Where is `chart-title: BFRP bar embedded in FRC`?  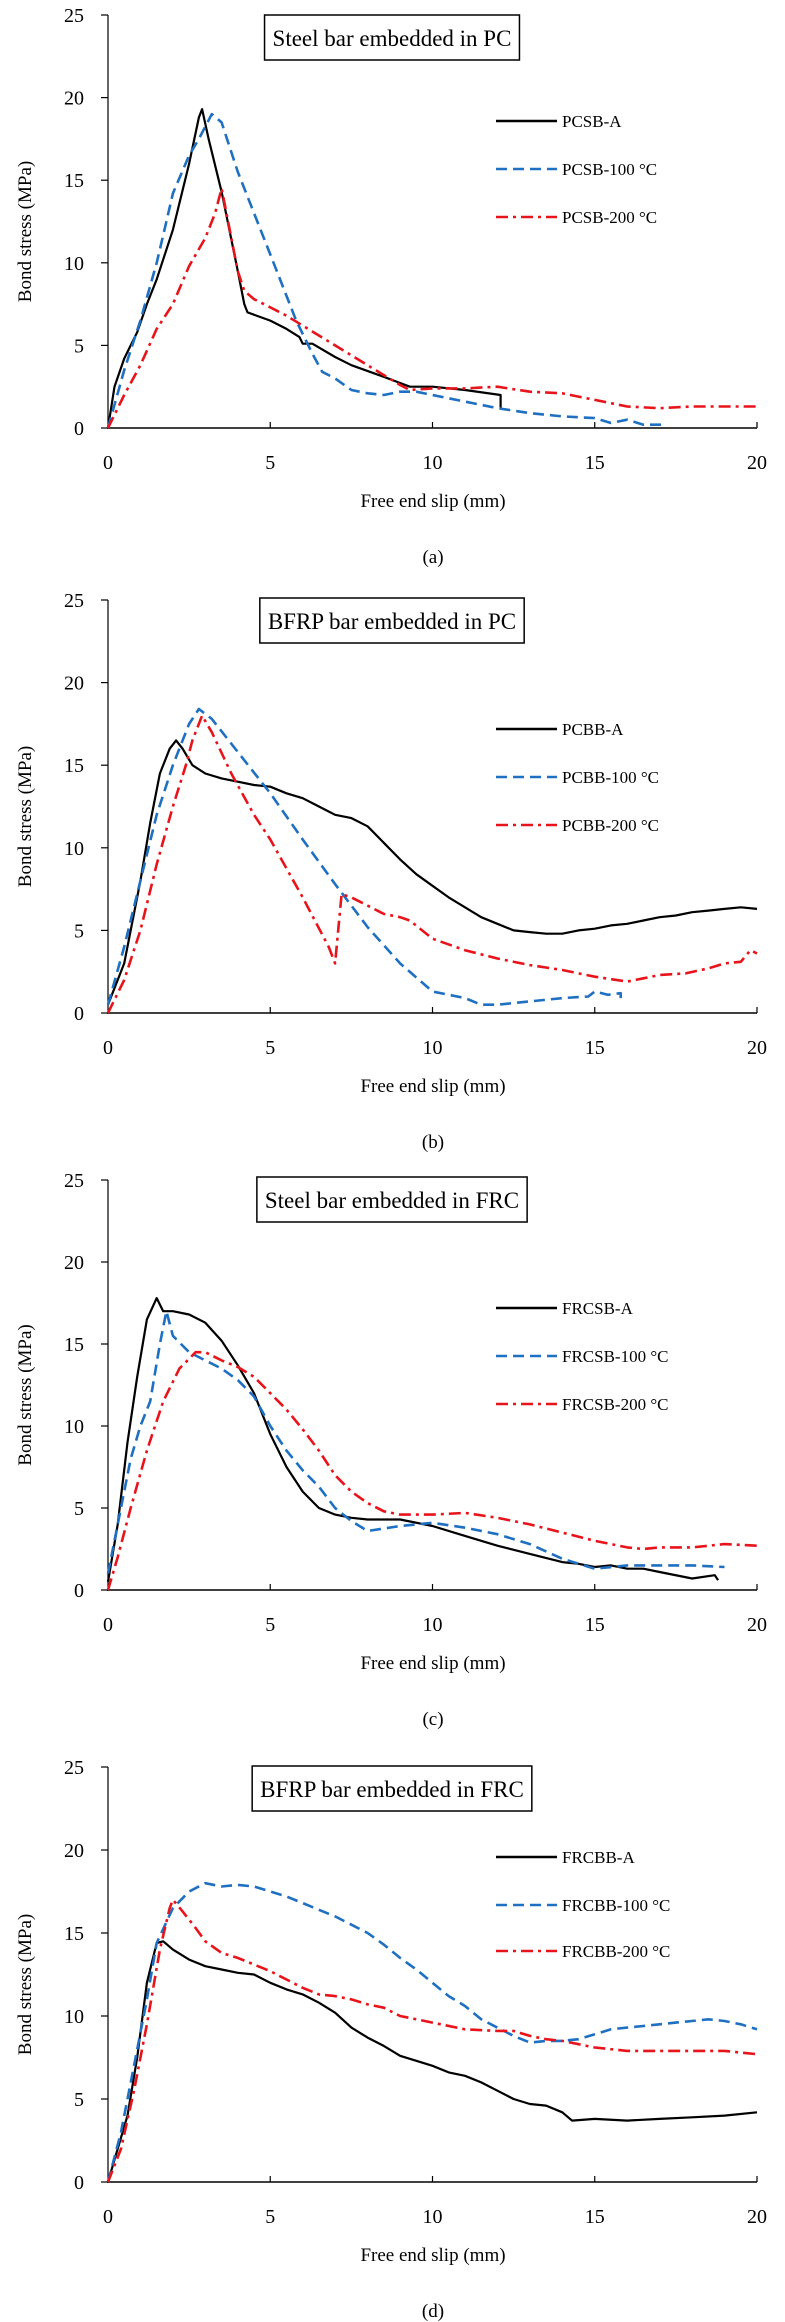 chart-title: BFRP bar embedded in FRC is located at coordinates (392, 1789).